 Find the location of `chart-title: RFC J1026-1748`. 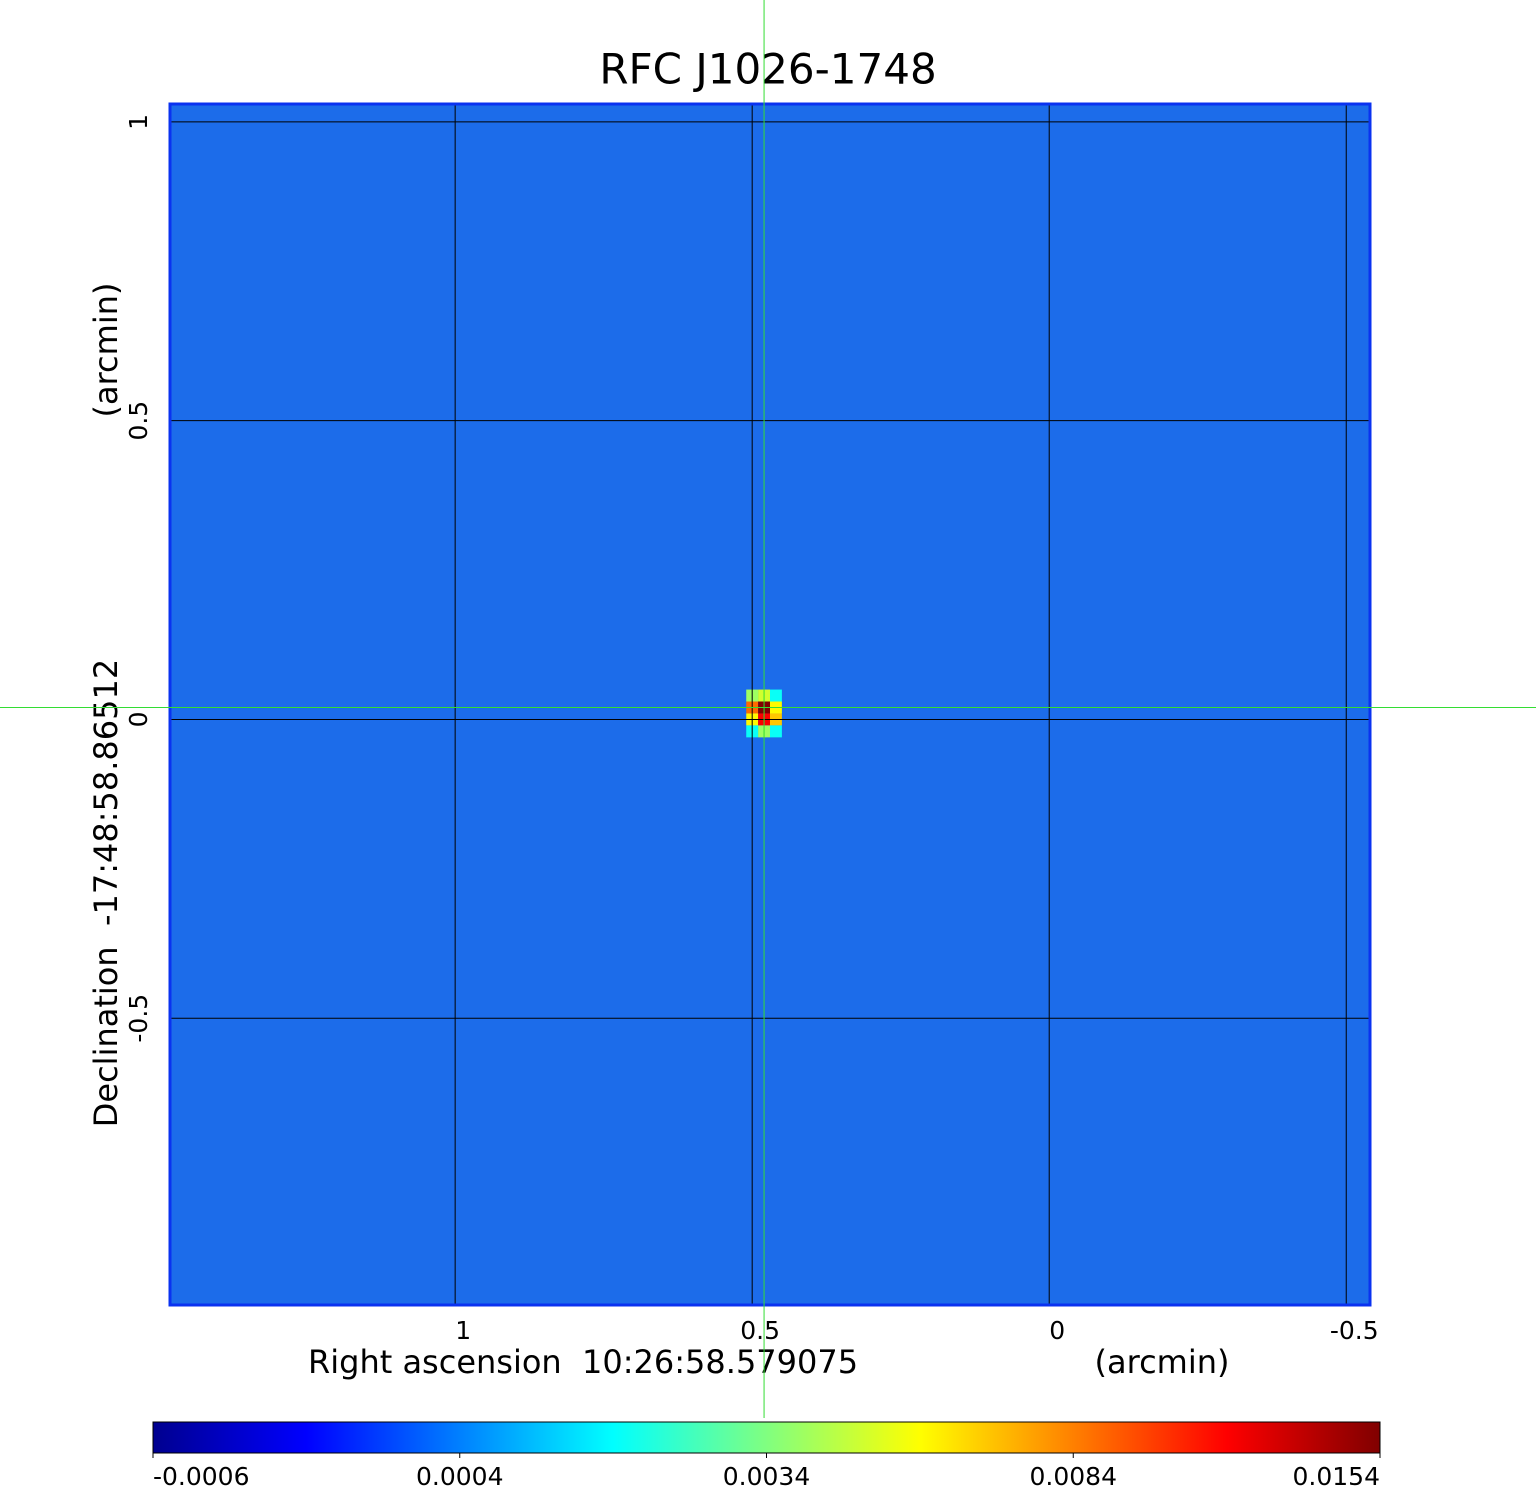

chart-title: RFC J1026-1748 is located at coordinates (767, 69).